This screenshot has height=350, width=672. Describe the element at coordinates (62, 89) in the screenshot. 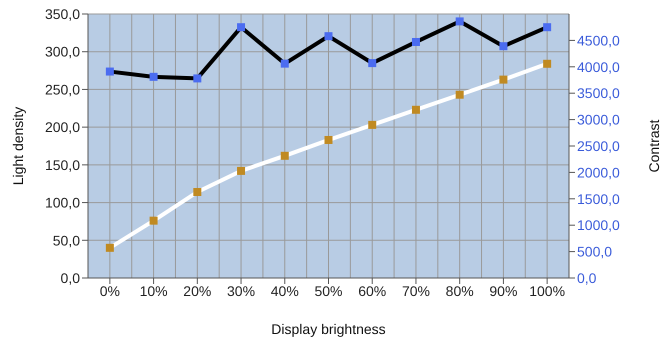

I see `y-tick-label: 250,0` at that location.